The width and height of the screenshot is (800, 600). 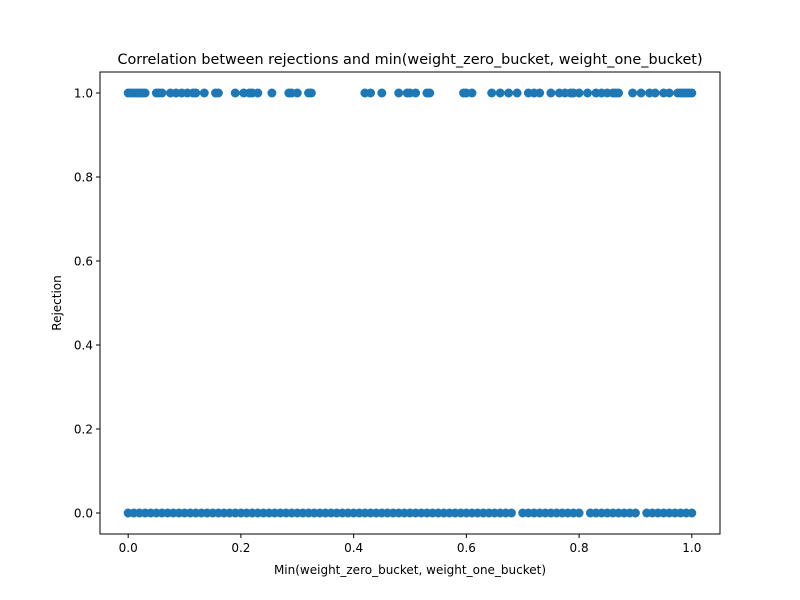 What do you see at coordinates (83, 430) in the screenshot?
I see `y-tick-label: 0.2` at bounding box center [83, 430].